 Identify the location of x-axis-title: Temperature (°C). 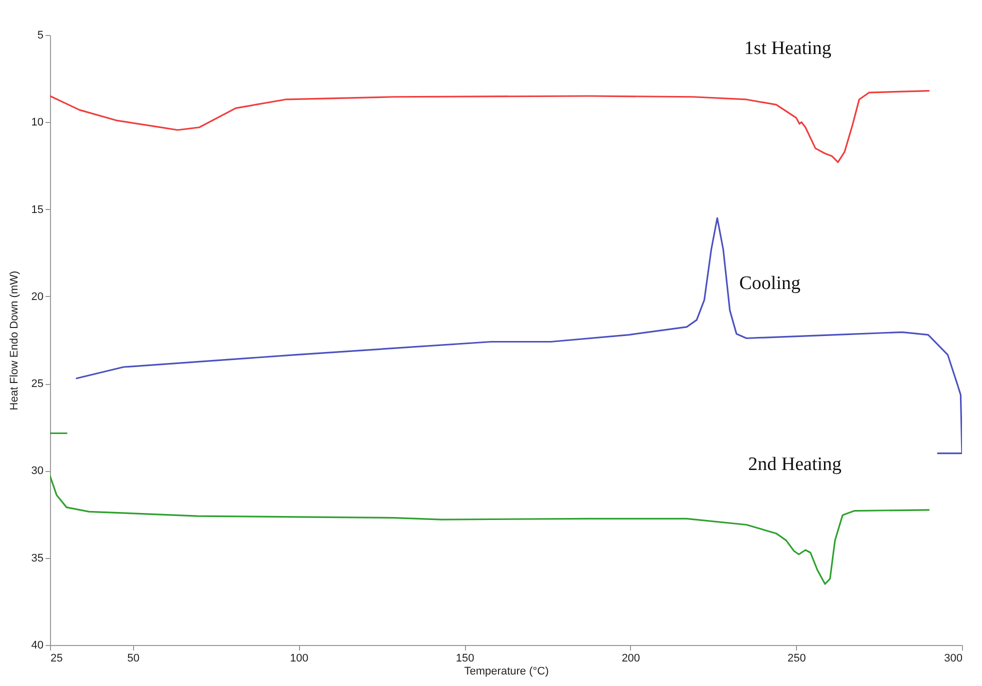
(506, 672).